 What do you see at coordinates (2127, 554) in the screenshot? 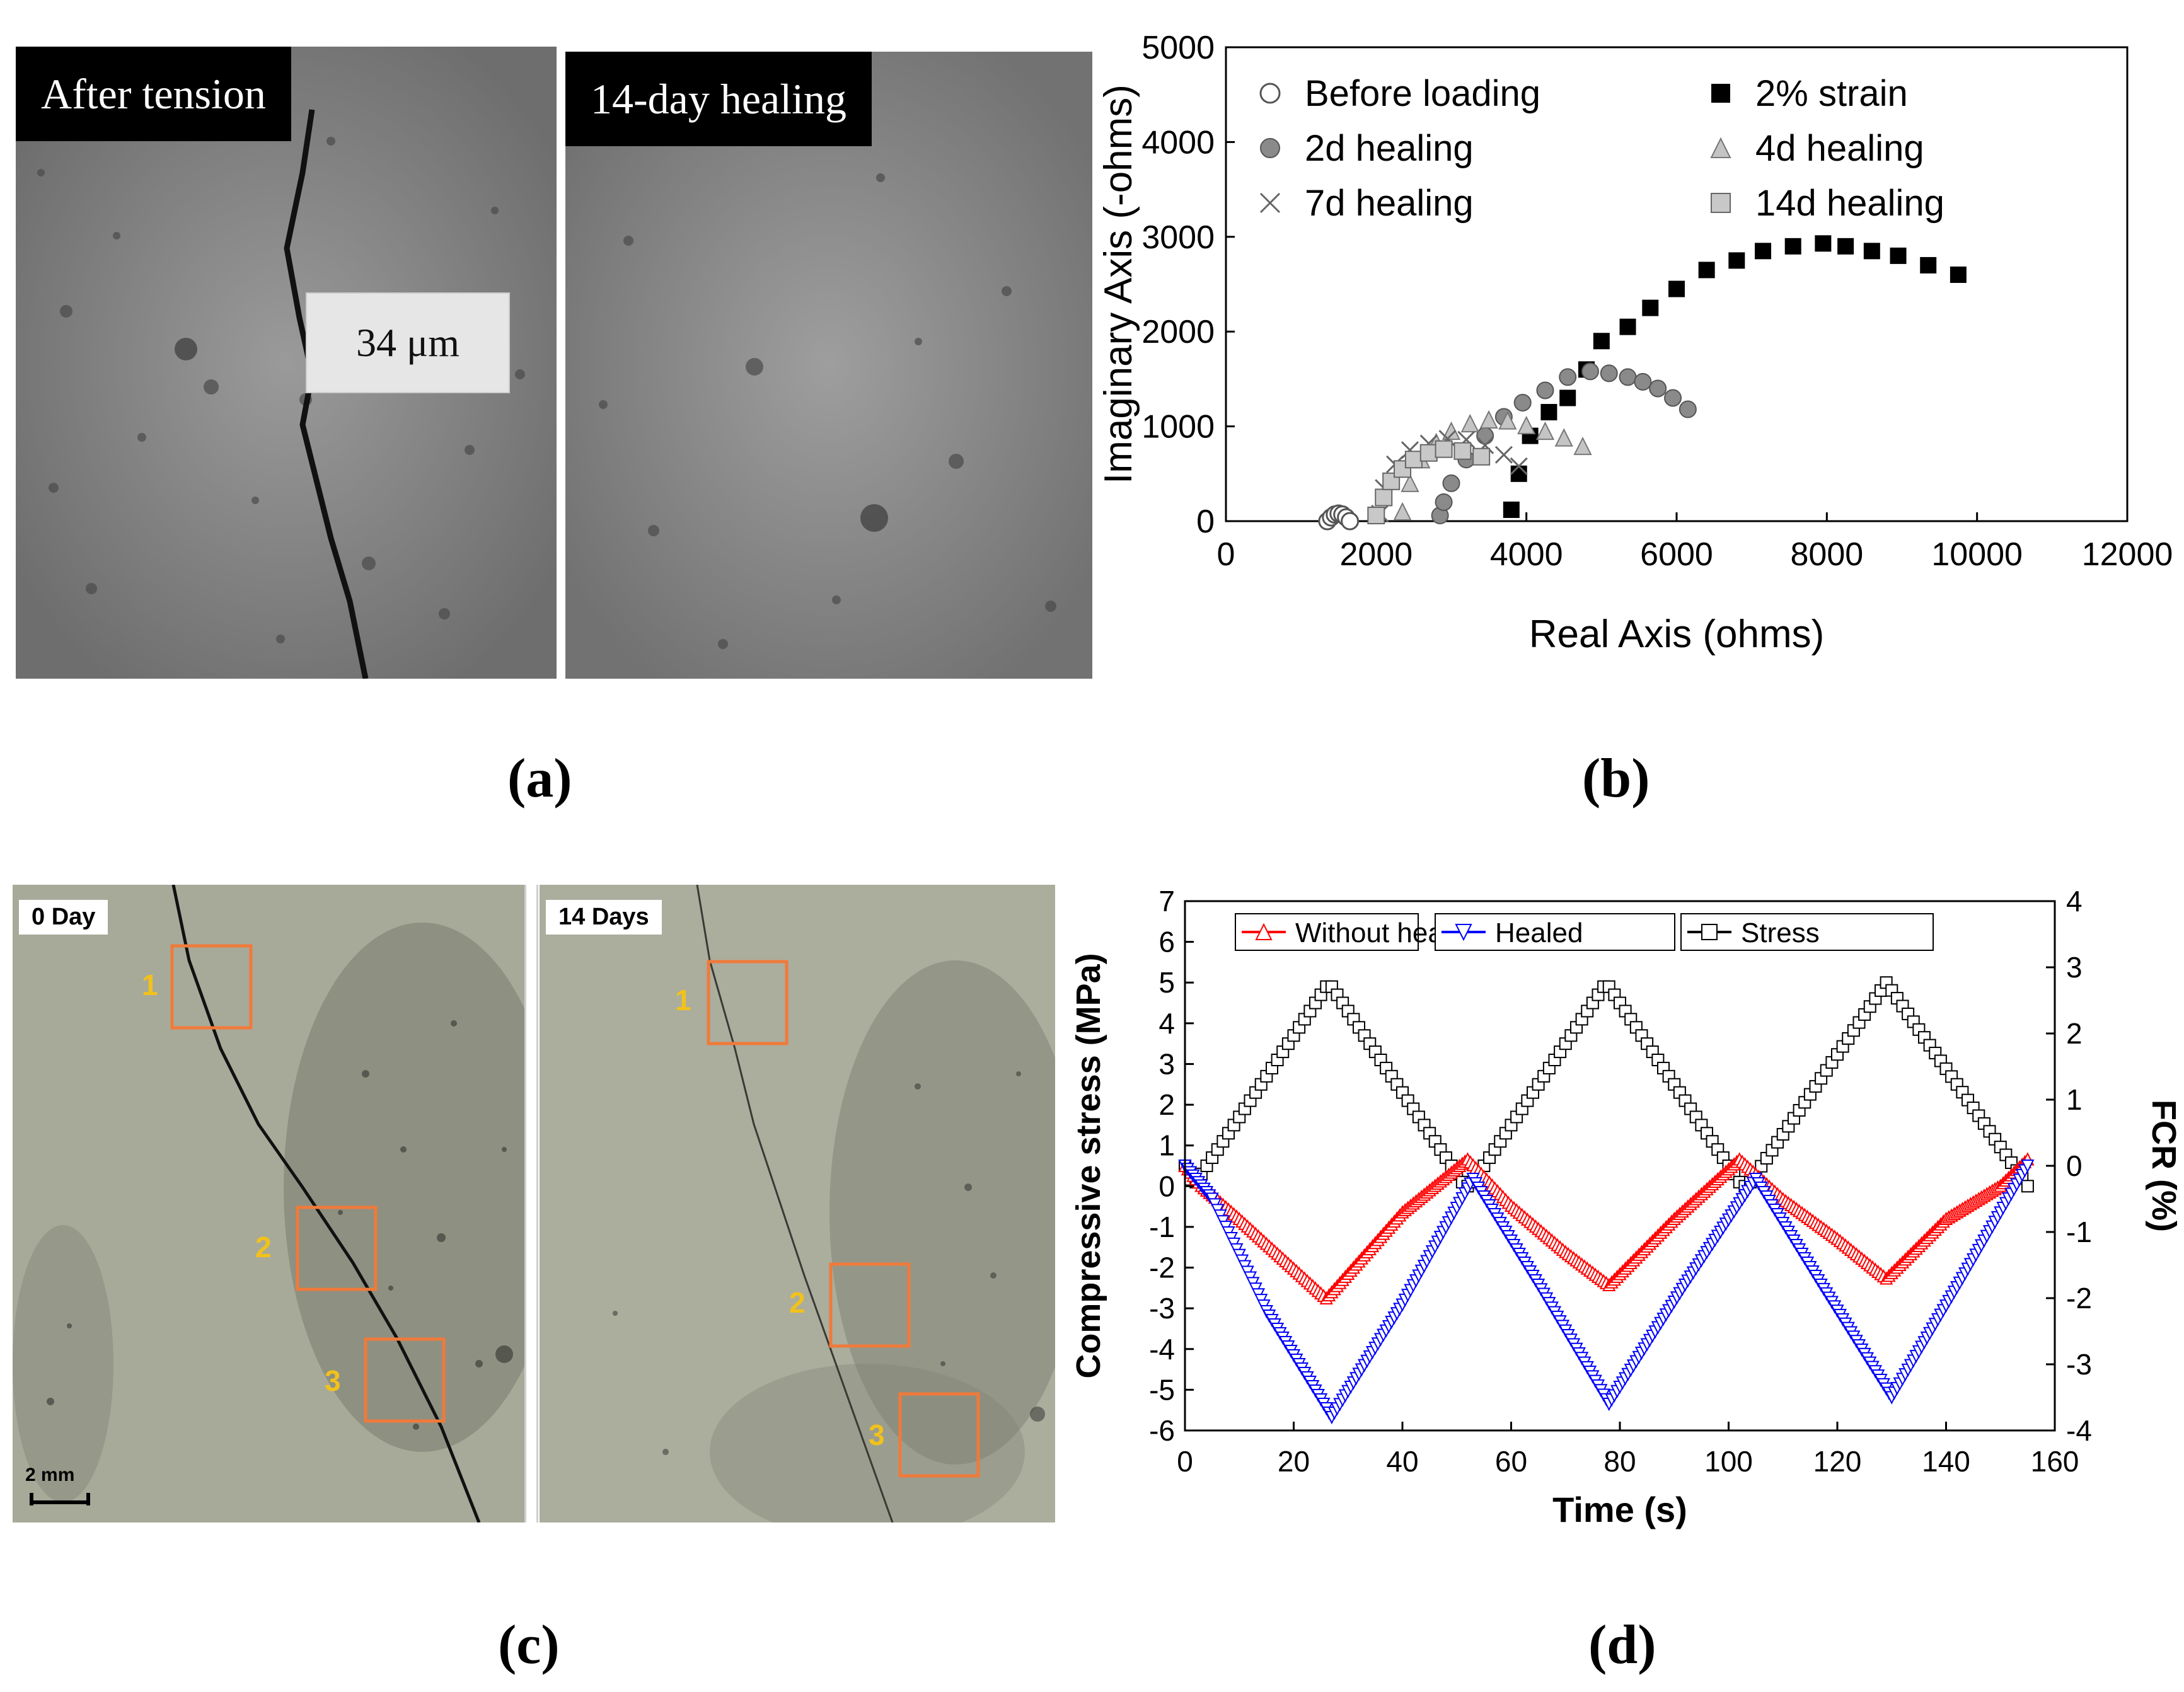
I see `x-tick-label: 12000` at bounding box center [2127, 554].